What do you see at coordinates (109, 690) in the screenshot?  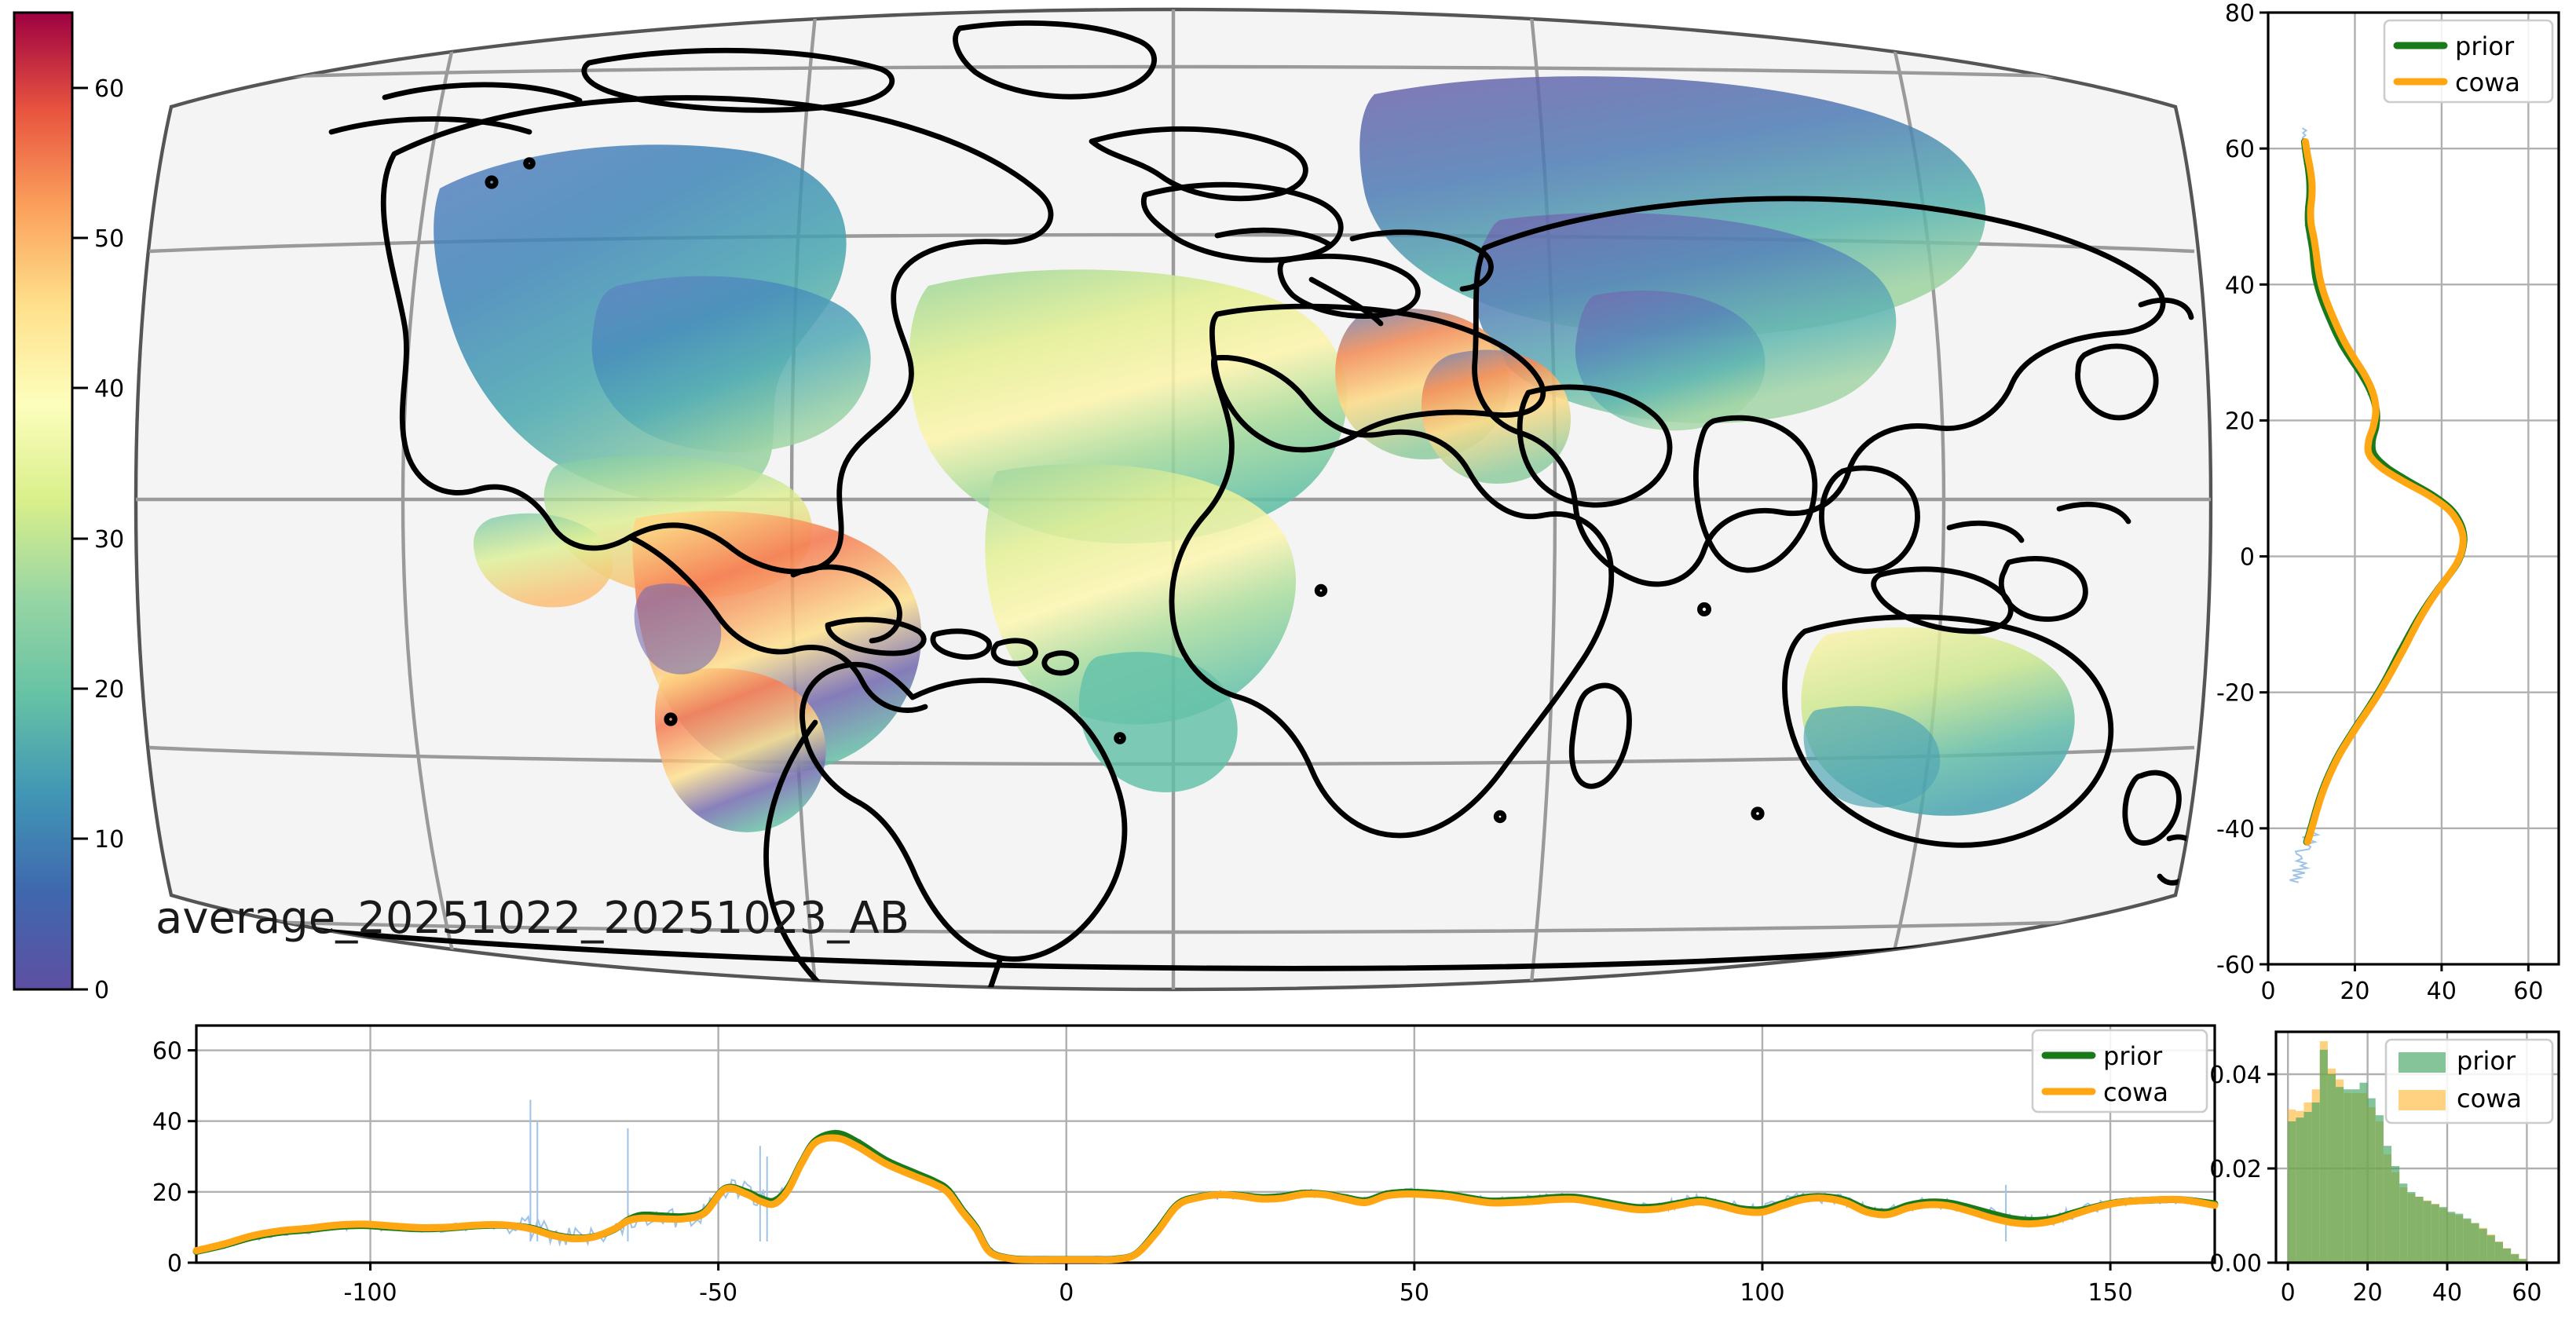 I see `colorbar-tick-20: 20` at bounding box center [109, 690].